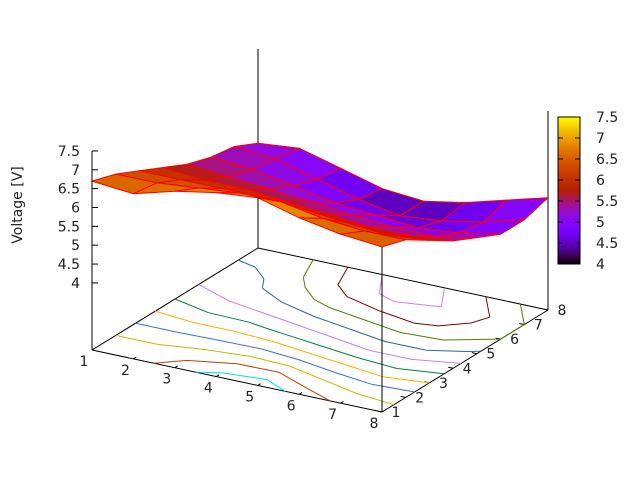  I want to click on z-axis: 4 4.5 5 5.5 6 6.5 7 7.5, so click(78, 247).